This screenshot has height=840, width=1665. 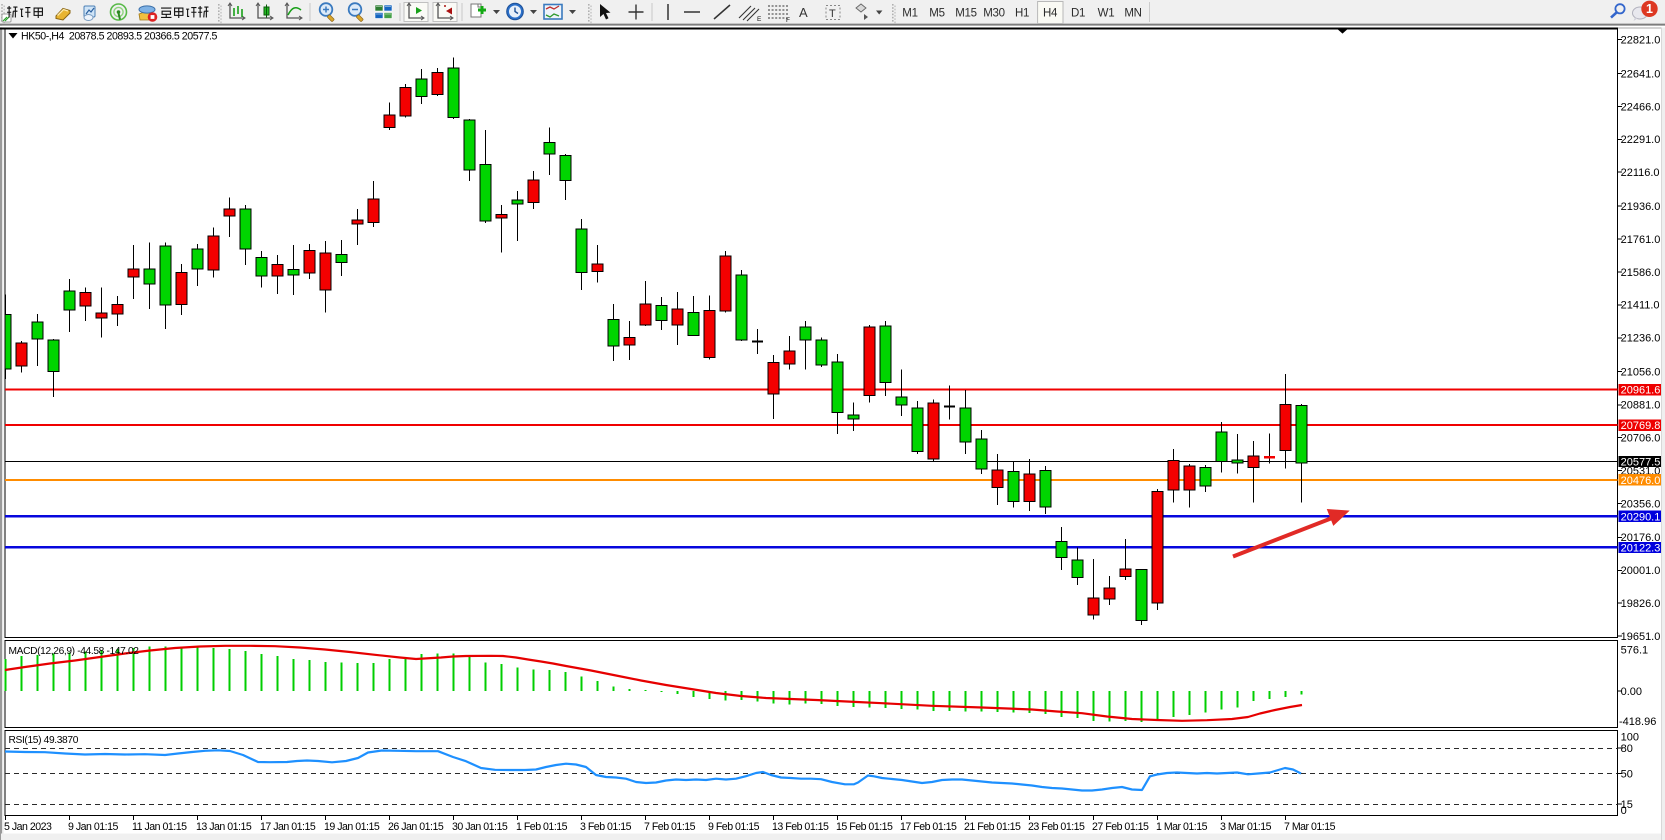 What do you see at coordinates (1641, 504) in the screenshot?
I see `svg-text: 20356.0` at bounding box center [1641, 504].